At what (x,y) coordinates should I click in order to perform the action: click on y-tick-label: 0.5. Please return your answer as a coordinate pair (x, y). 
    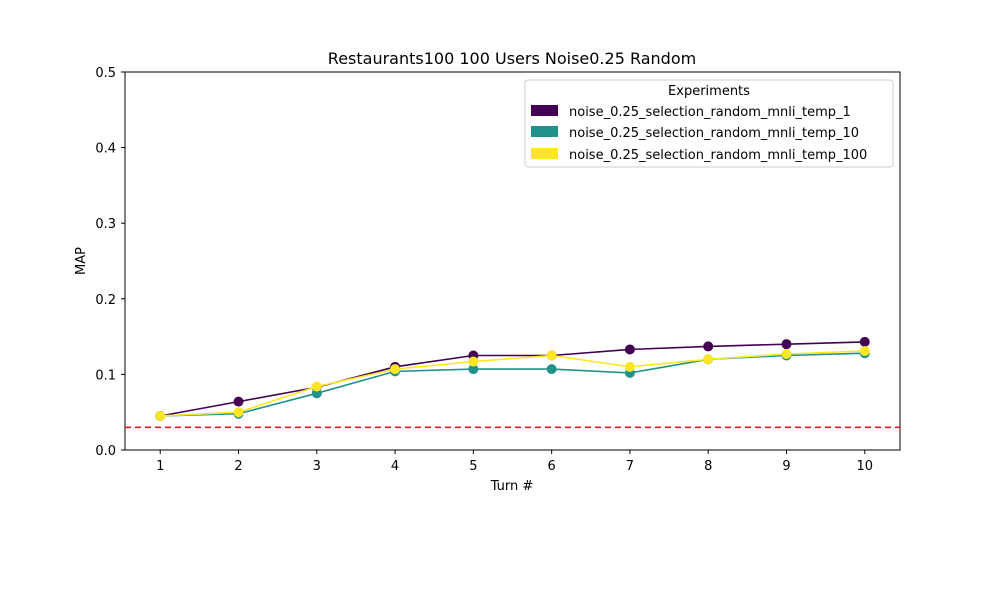
    Looking at the image, I should click on (105, 73).